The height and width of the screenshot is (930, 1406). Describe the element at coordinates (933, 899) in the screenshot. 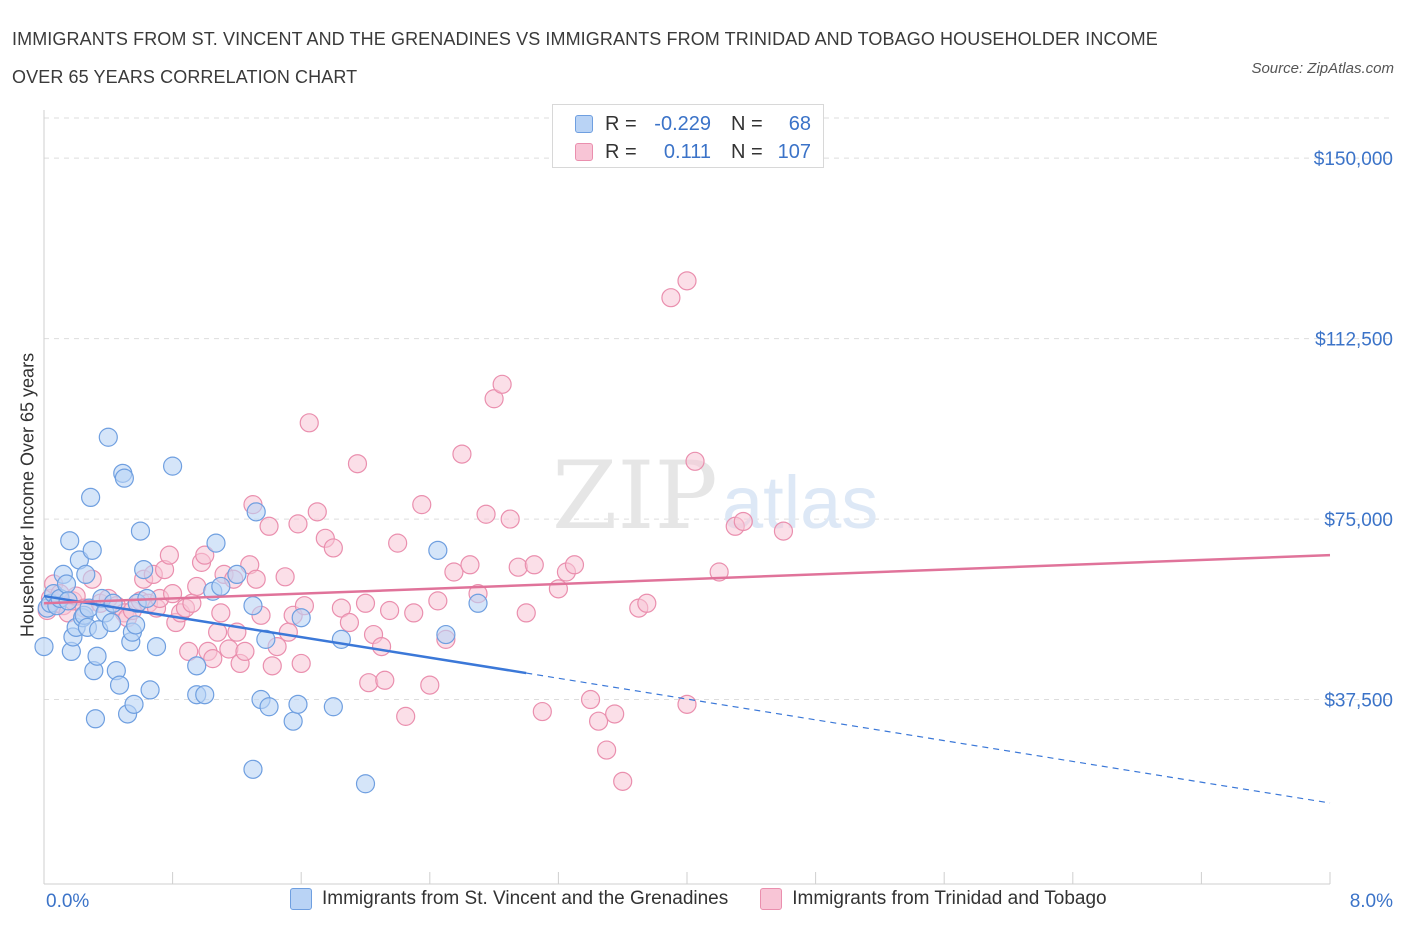

I see `series-legend-trinidad: Immigrants from Trinidad and Tobago` at that location.